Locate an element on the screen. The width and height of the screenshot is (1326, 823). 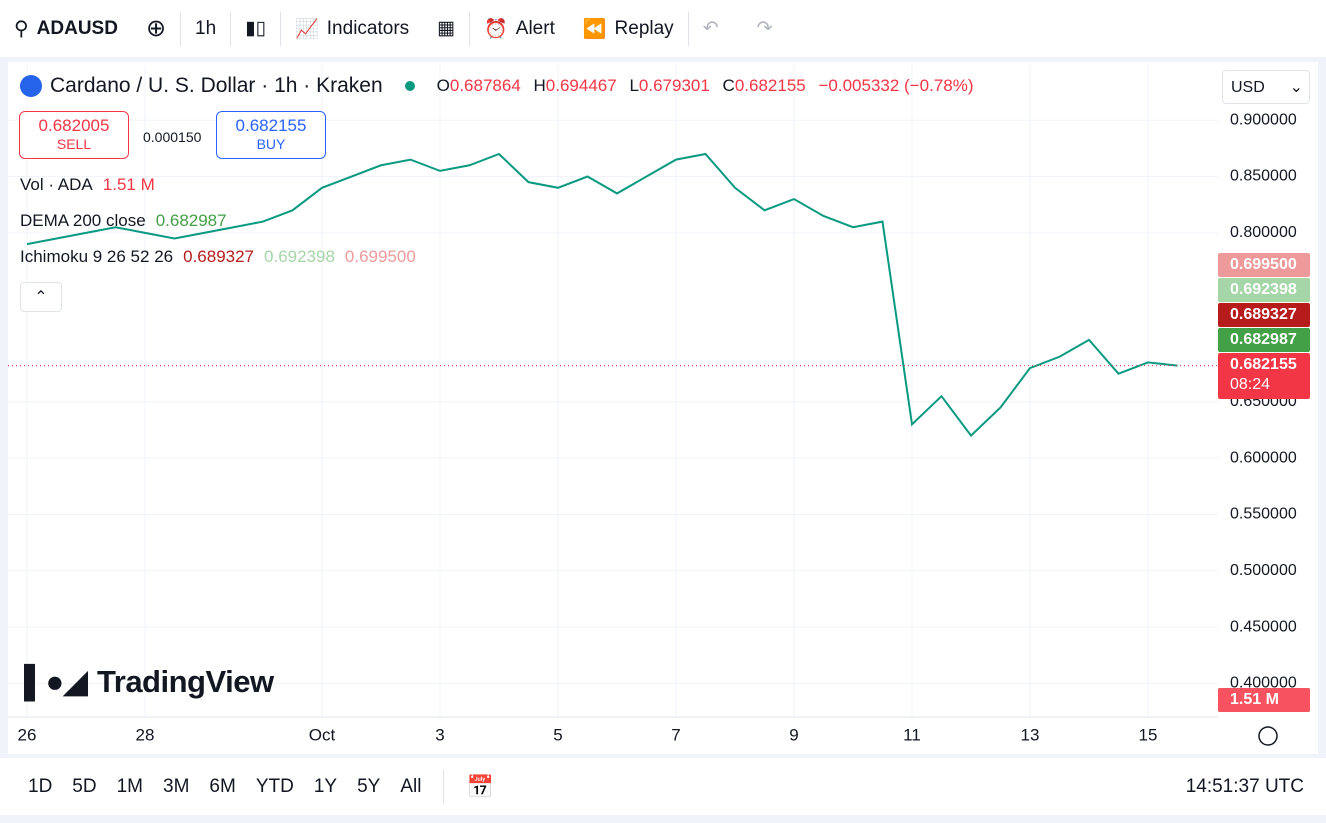
interval: 1h is located at coordinates (205, 28).